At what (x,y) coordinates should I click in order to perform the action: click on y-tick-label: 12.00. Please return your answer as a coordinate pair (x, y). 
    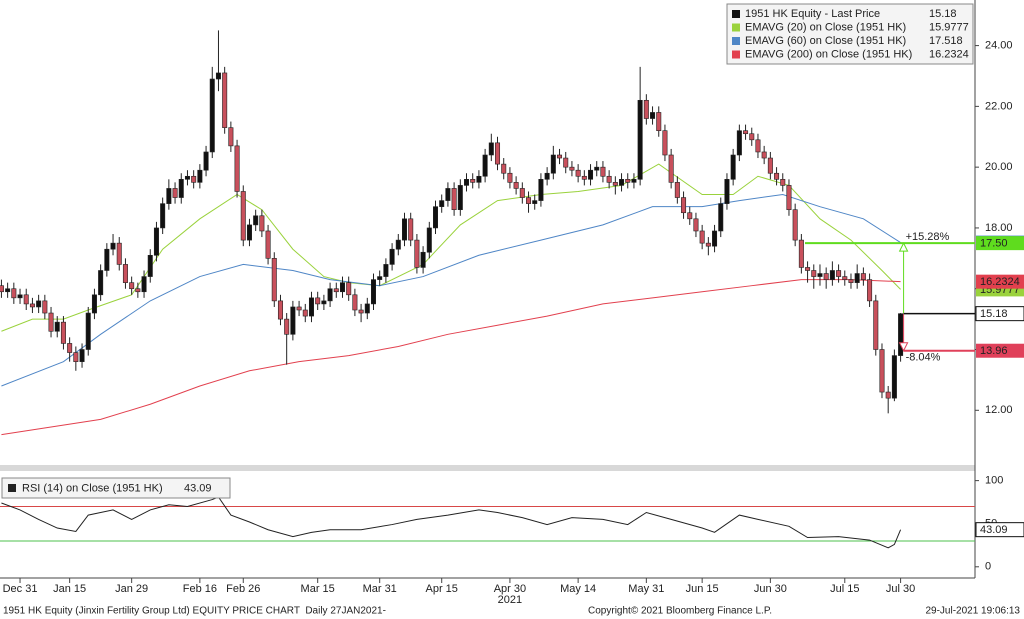
    Looking at the image, I should click on (999, 410).